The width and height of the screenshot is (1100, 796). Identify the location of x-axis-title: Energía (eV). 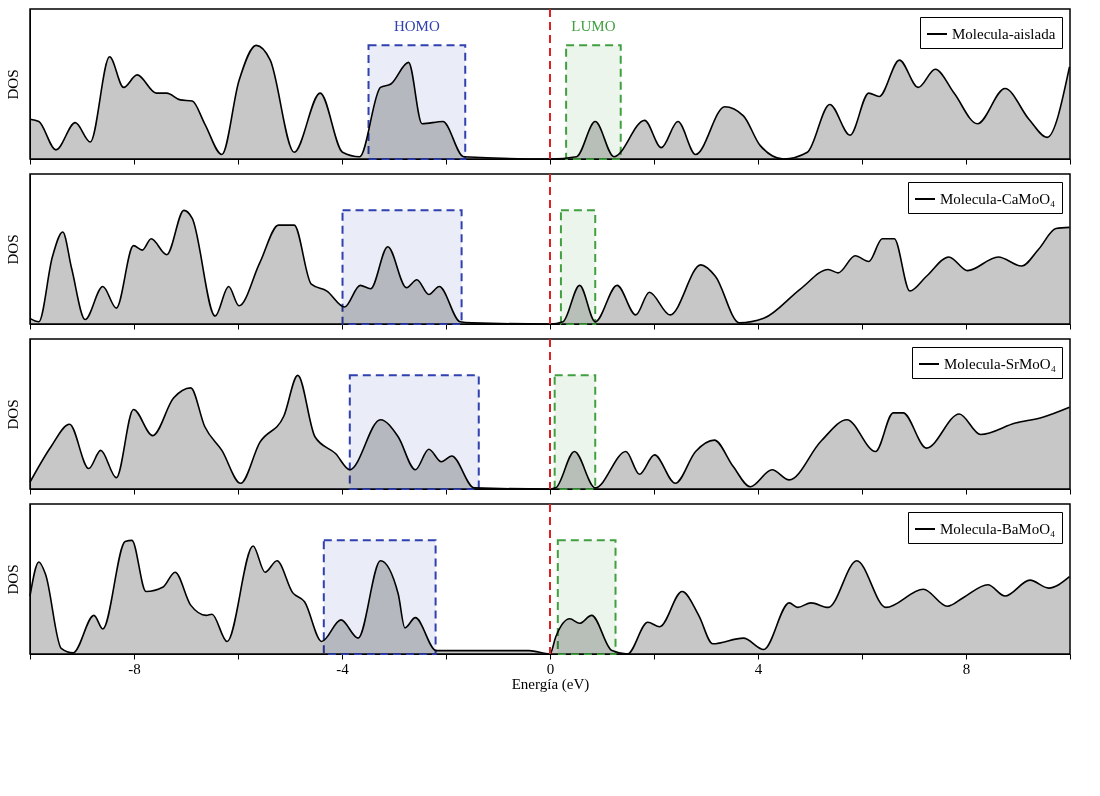
(550, 684).